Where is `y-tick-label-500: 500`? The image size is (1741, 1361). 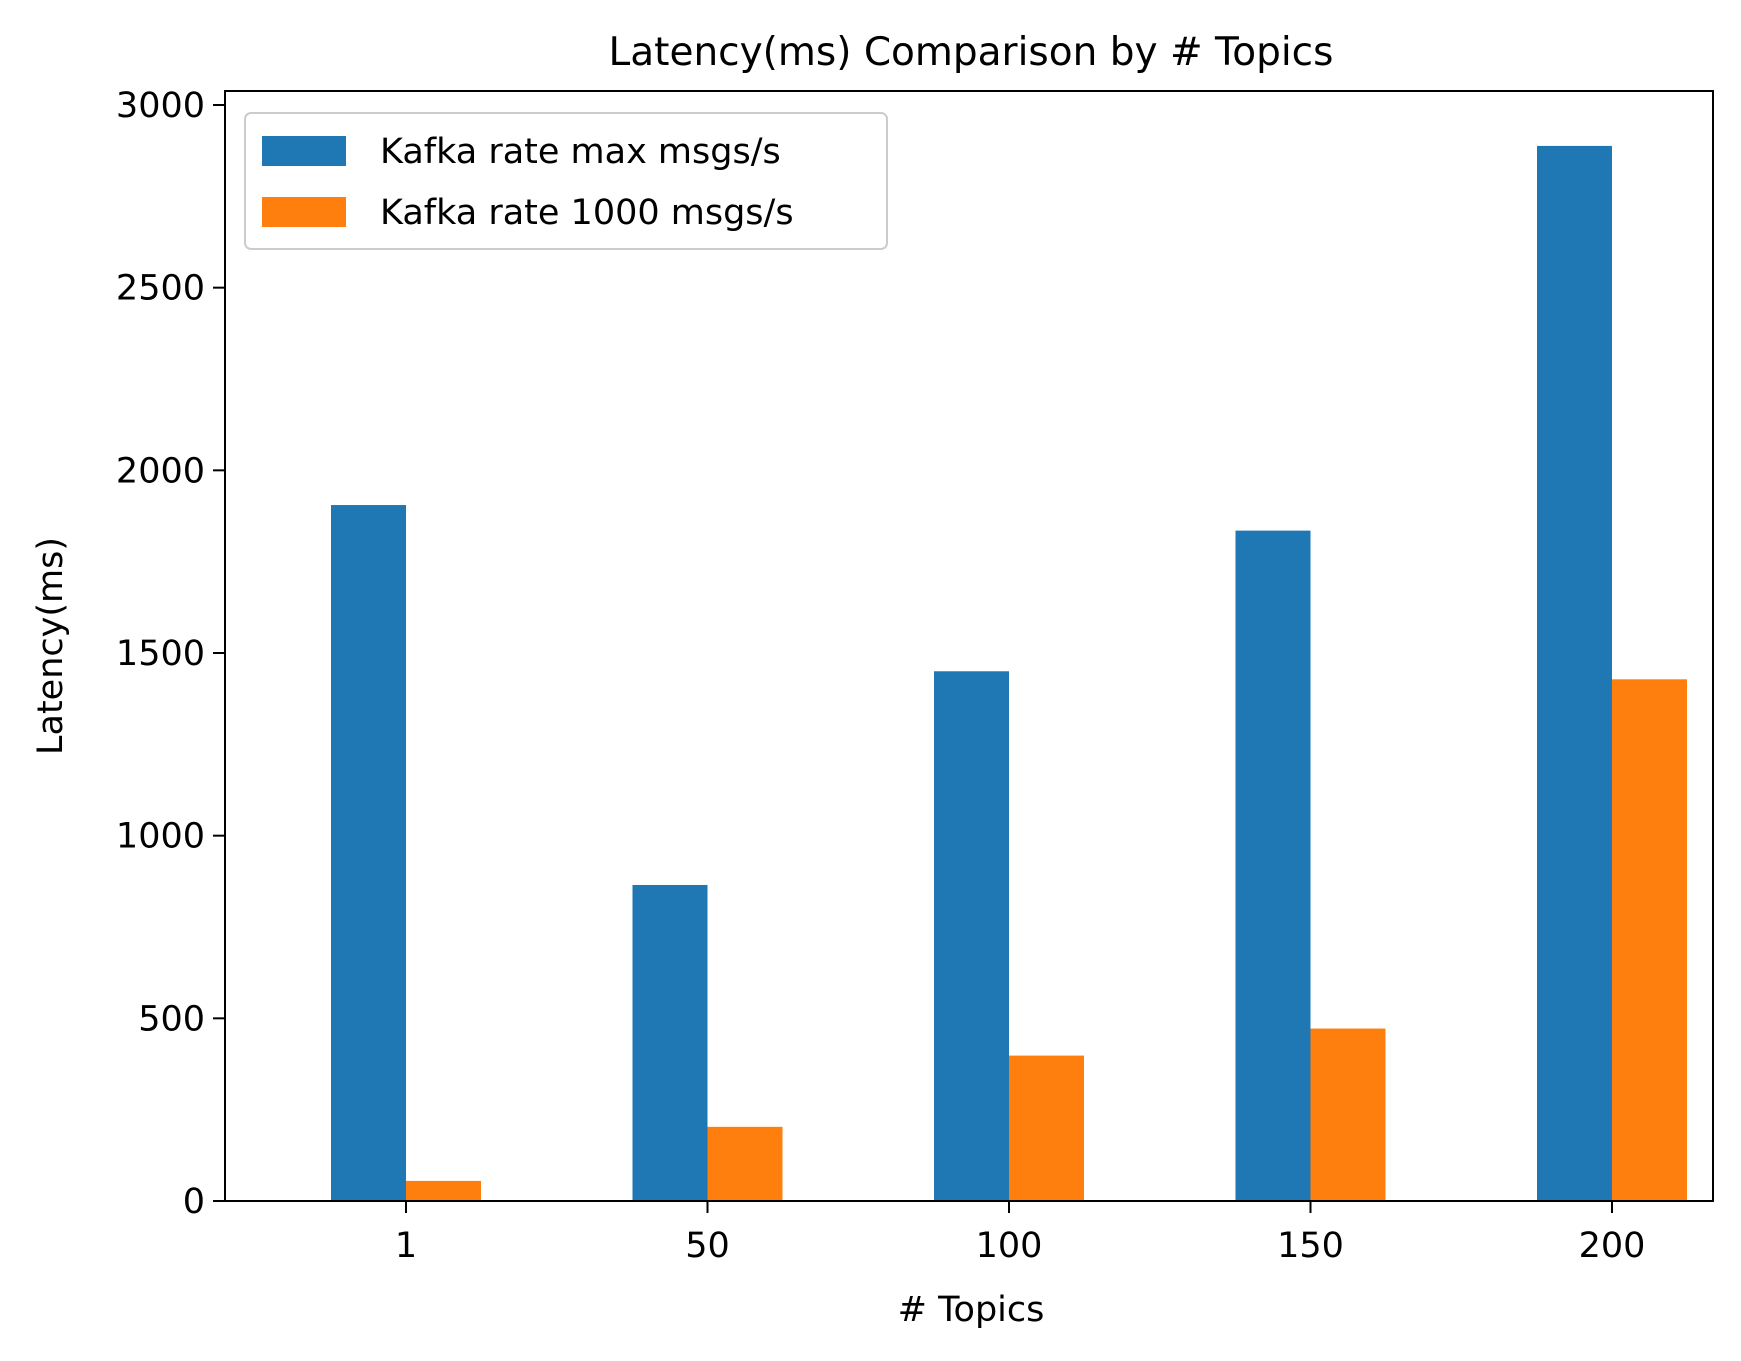
y-tick-label-500: 500 is located at coordinates (171, 1019).